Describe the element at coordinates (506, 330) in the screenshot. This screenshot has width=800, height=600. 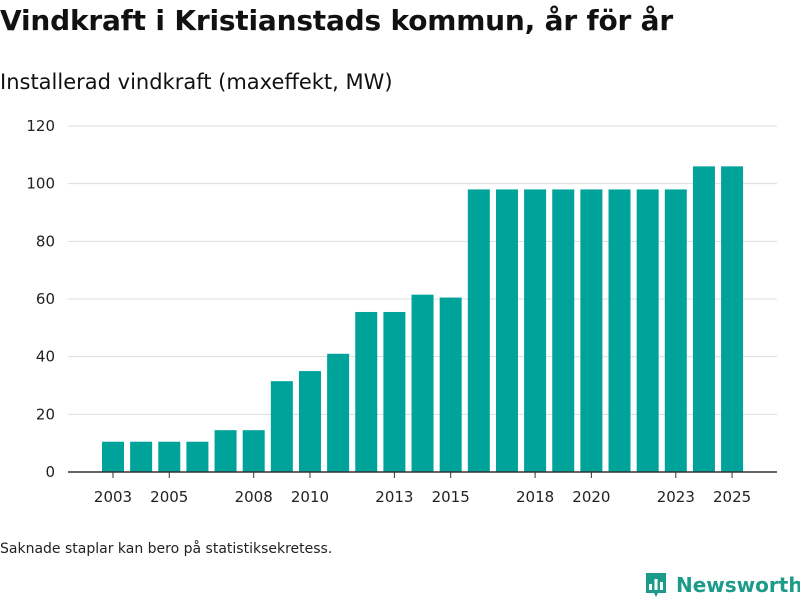
I see `bar-2017` at that location.